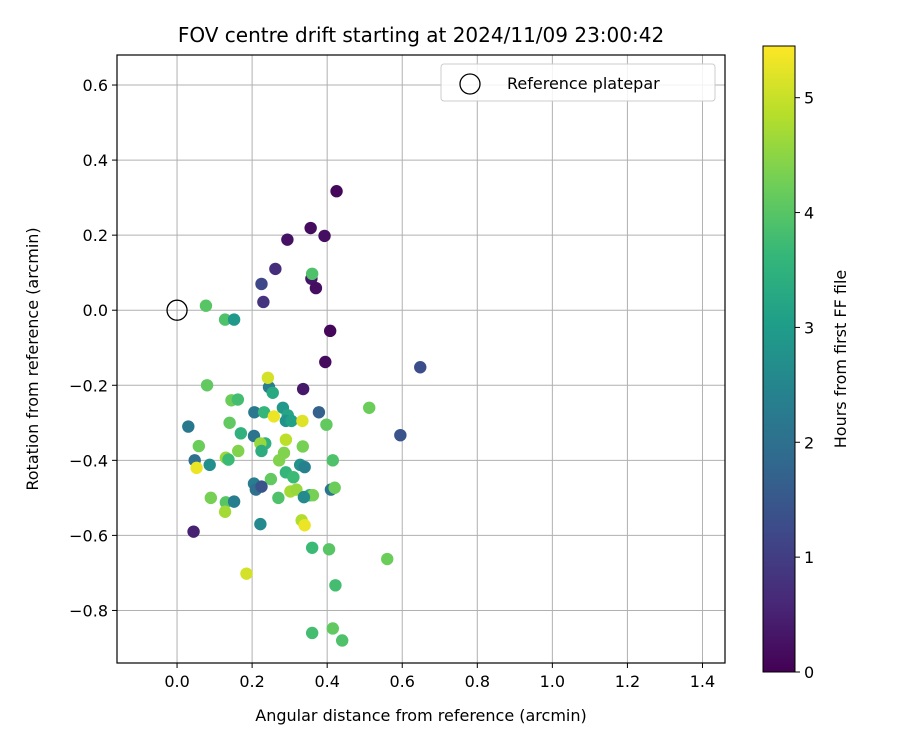 This screenshot has width=900, height=750. Describe the element at coordinates (95, 235) in the screenshot. I see `y-tick-label: 0.2` at that location.